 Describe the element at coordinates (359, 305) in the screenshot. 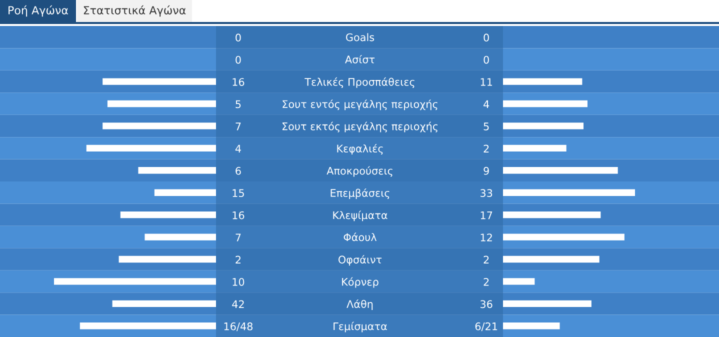

I see `y-tick-label: Λάθη` at that location.